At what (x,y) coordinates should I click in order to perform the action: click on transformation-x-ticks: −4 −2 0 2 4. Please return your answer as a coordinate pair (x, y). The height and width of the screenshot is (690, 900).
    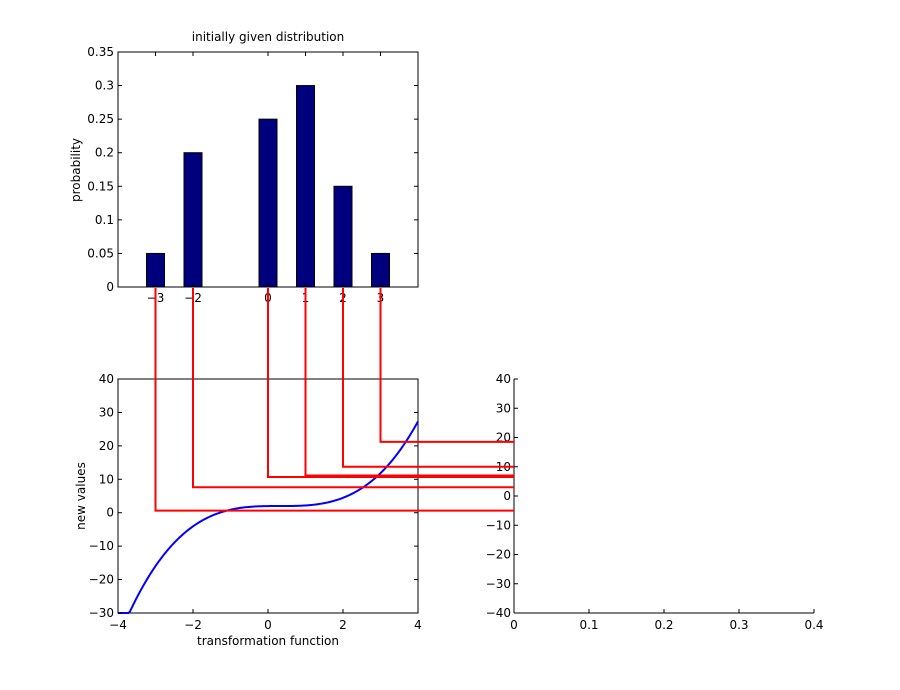
    Looking at the image, I should click on (265, 505).